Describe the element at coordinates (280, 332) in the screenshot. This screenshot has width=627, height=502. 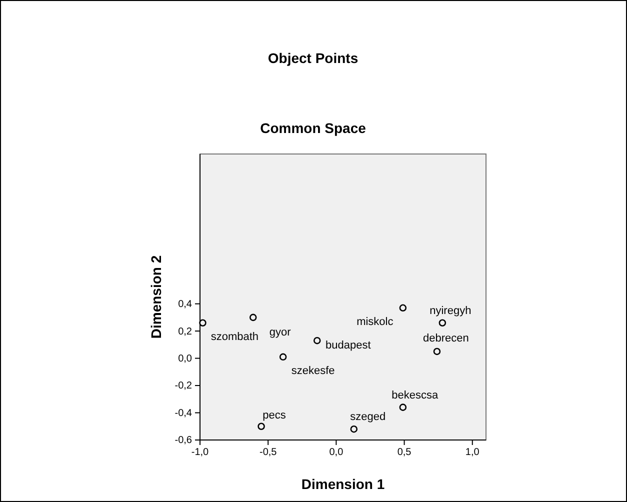
I see `annotation: gyor` at that location.